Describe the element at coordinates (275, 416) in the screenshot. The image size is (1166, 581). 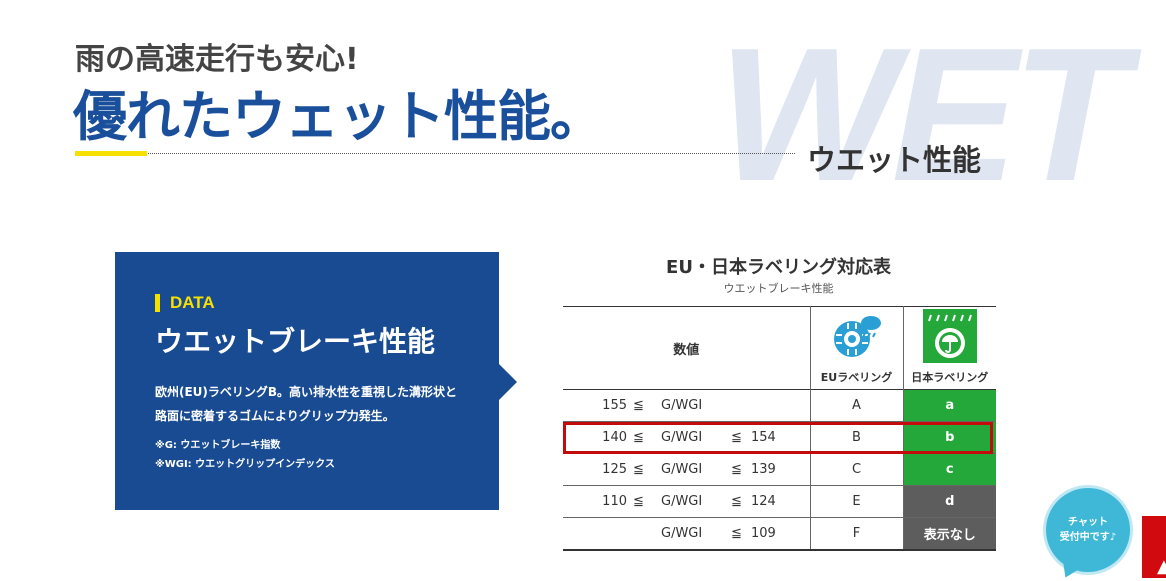
I see `data-description-line: 路面に密着するゴムによりグリップ力発生。` at that location.